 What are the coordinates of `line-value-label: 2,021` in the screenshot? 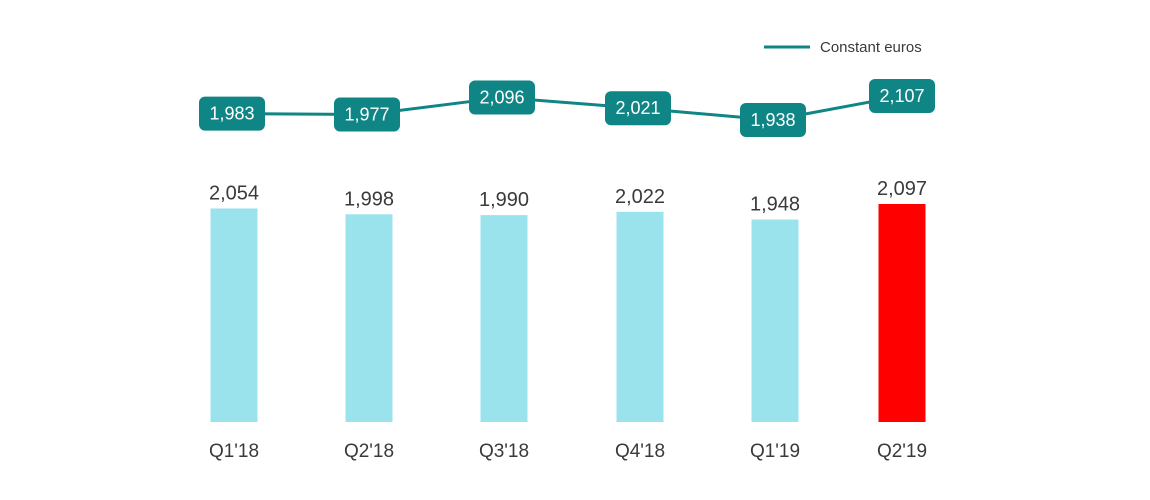 It's located at (637, 108).